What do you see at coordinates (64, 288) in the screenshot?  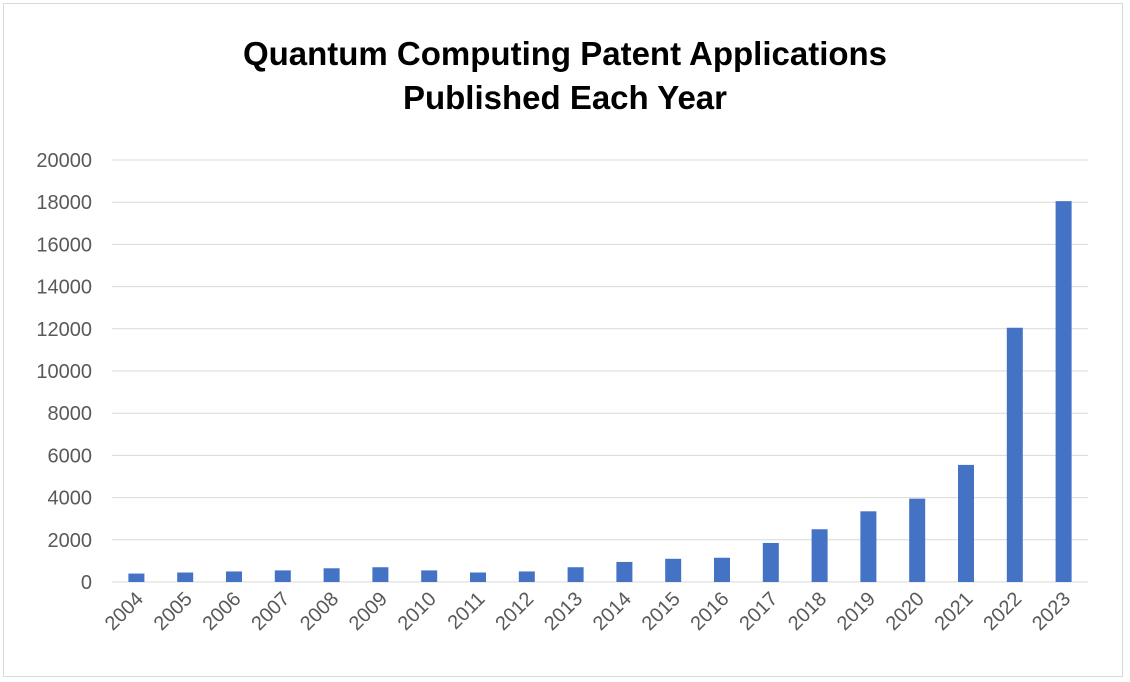 I see `y-tick-label: 14000` at bounding box center [64, 288].